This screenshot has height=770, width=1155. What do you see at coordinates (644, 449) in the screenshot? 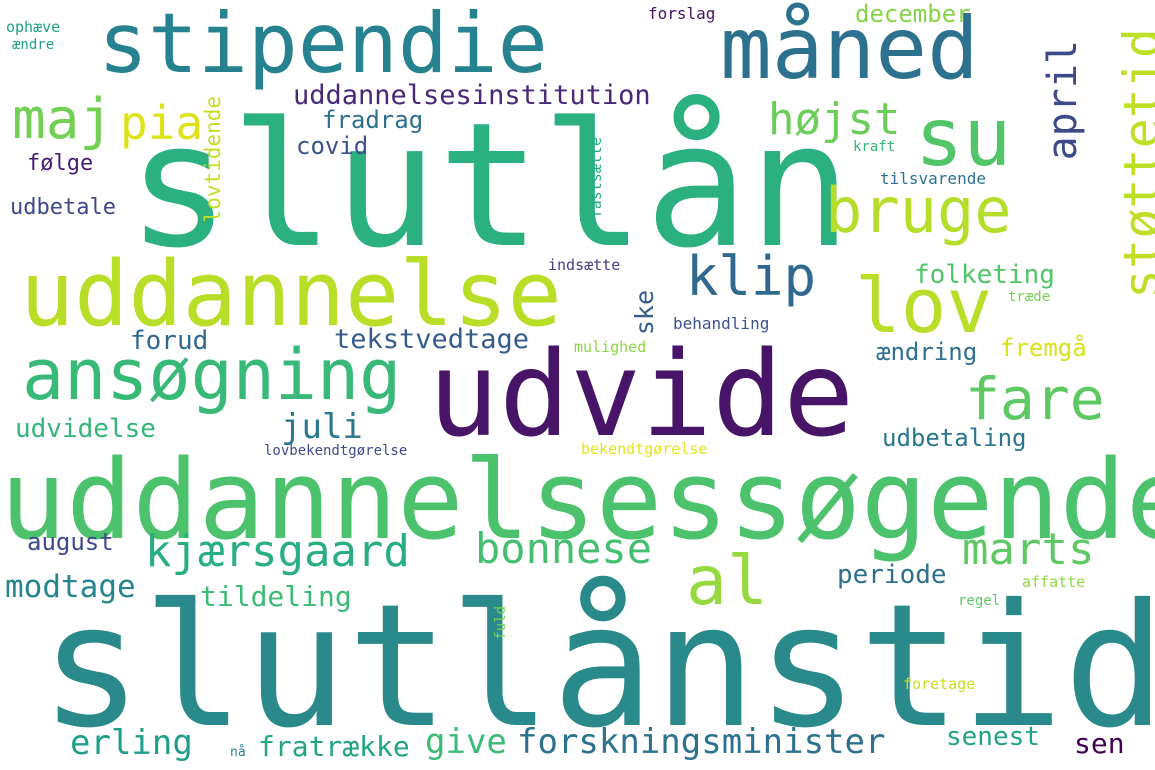
I see `word-bekendtgorelse: bekendtgørelse` at bounding box center [644, 449].